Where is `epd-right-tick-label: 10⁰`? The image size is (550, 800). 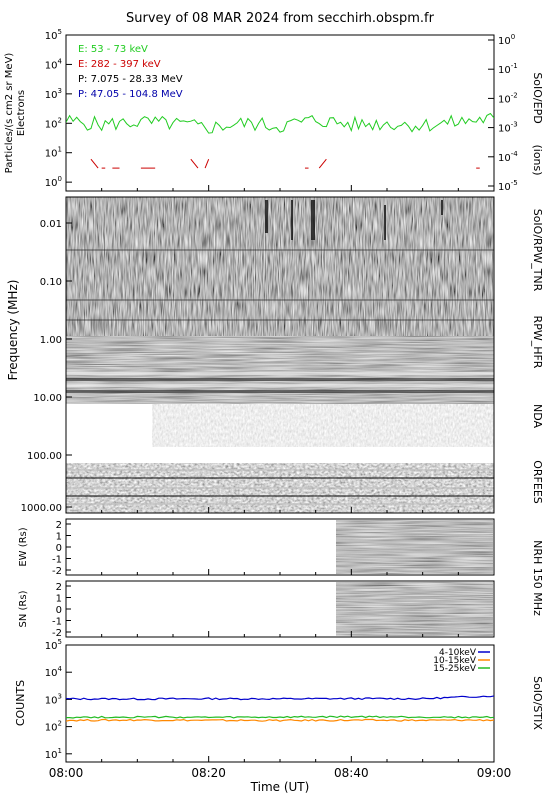
epd-right-tick-label: 10⁰ is located at coordinates (506, 40).